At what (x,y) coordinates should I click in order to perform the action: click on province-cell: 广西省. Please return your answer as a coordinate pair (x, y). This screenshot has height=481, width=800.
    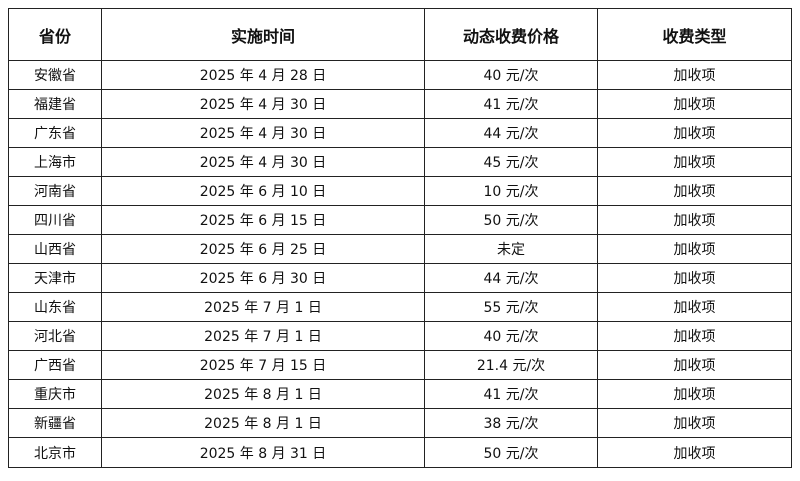
    Looking at the image, I should click on (55, 365).